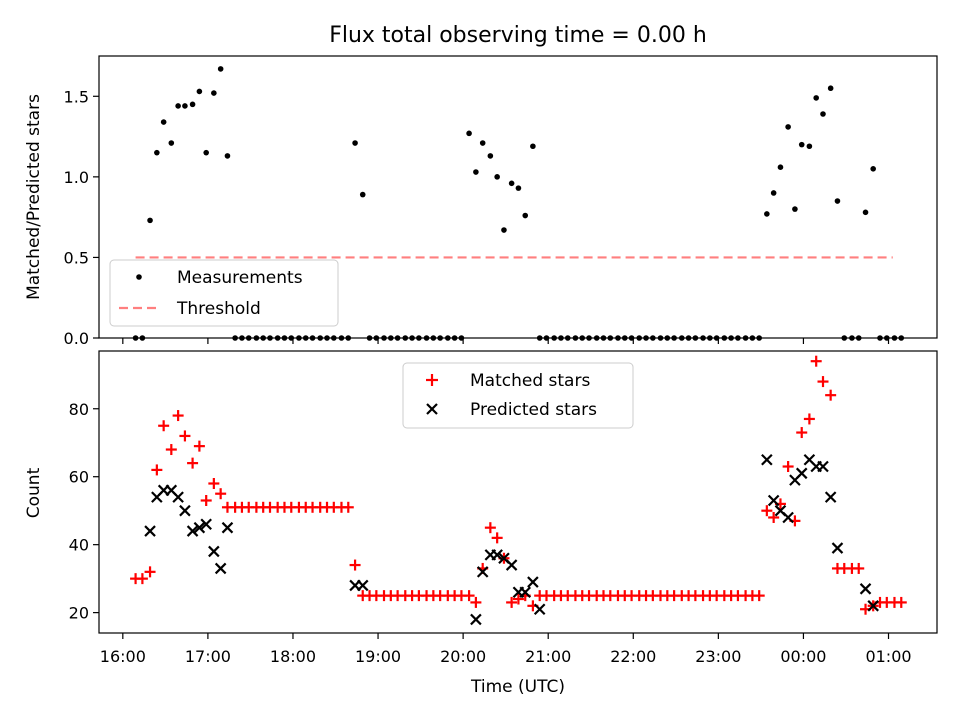  What do you see at coordinates (79, 477) in the screenshot?
I see `counts-y-tick-label: 60` at bounding box center [79, 477].